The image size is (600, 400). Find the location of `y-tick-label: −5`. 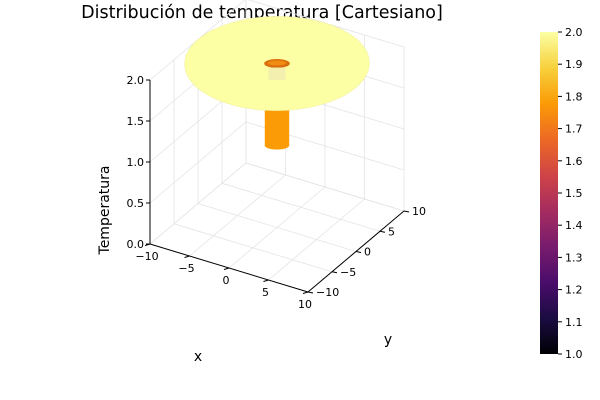

y-tick-label: −5 is located at coordinates (348, 272).